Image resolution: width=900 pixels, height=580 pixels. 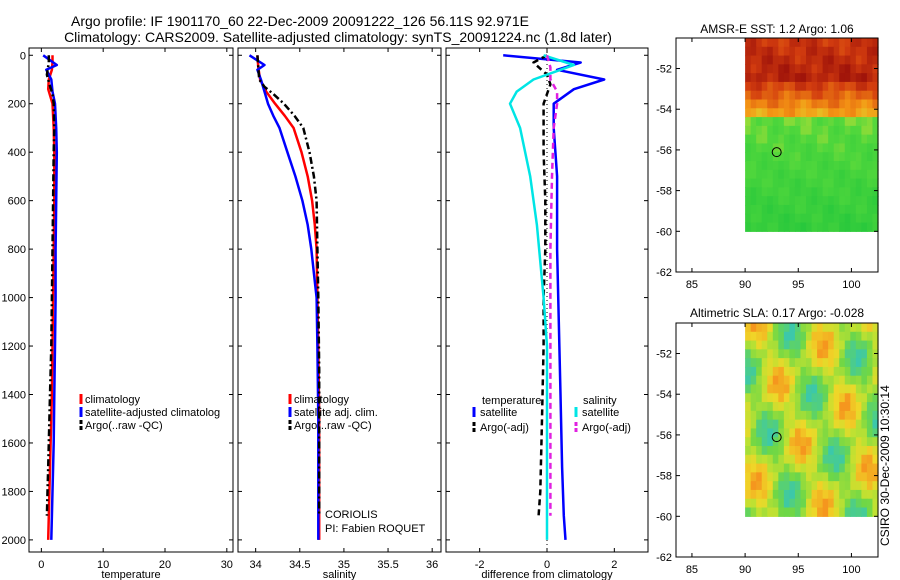 I want to click on difference-series-temperature-satellite, so click(x=554, y=297).